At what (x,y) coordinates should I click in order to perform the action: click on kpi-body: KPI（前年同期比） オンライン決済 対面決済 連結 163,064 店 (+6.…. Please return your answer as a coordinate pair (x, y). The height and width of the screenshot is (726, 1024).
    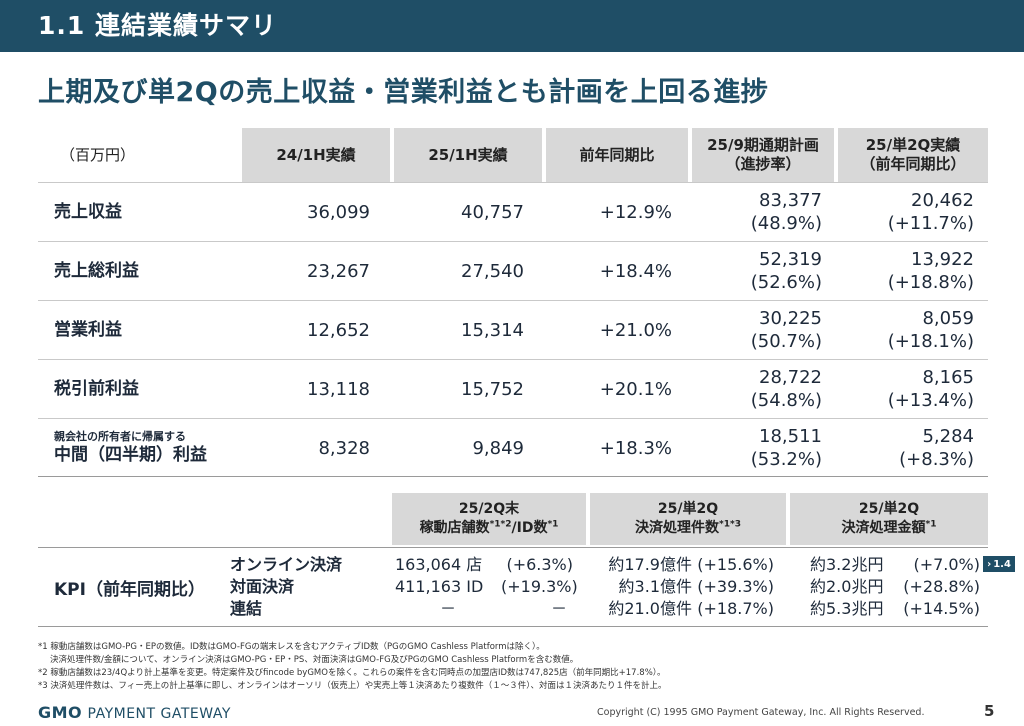
    Looking at the image, I should click on (513, 587).